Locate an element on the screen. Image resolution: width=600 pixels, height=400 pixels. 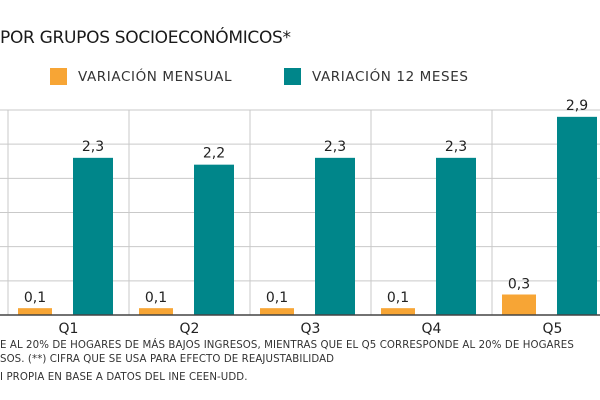
data-label-monthly-Q5: 0,3 is located at coordinates (519, 285).